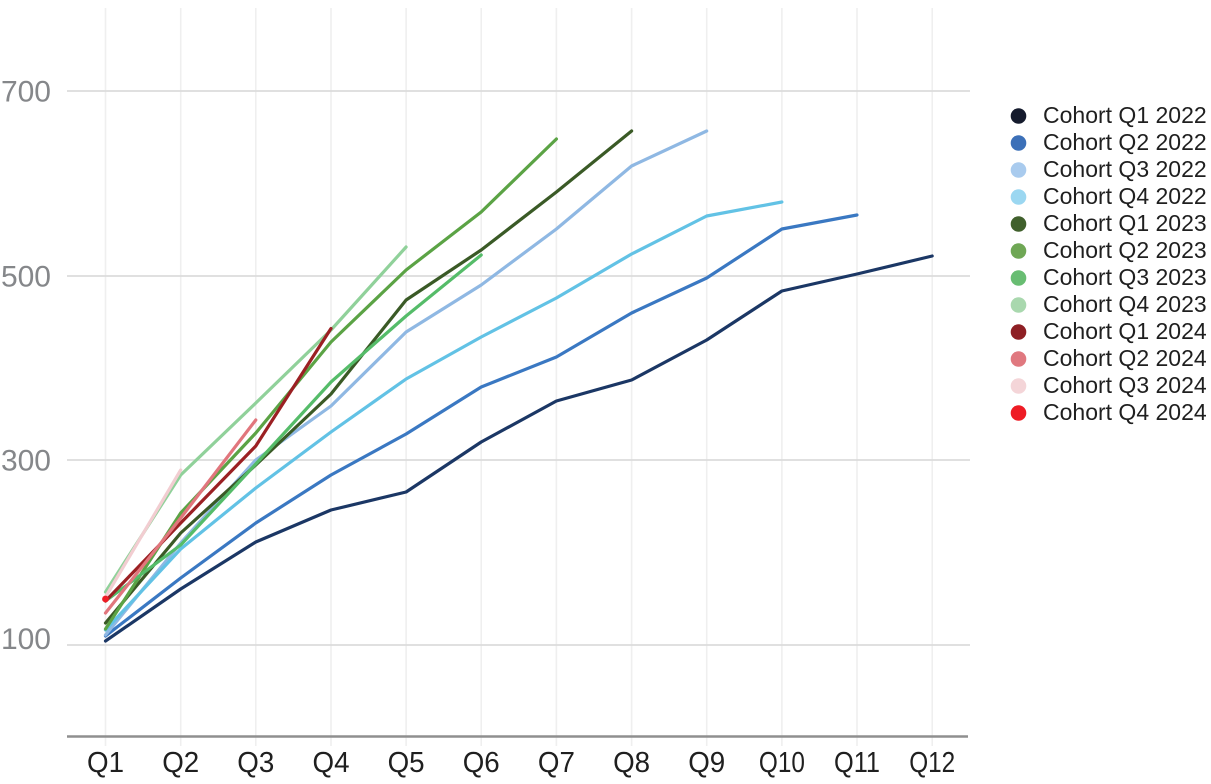 This screenshot has height=784, width=1211. Describe the element at coordinates (1125, 385) in the screenshot. I see `svg-text: Cohort Q3 2024` at that location.